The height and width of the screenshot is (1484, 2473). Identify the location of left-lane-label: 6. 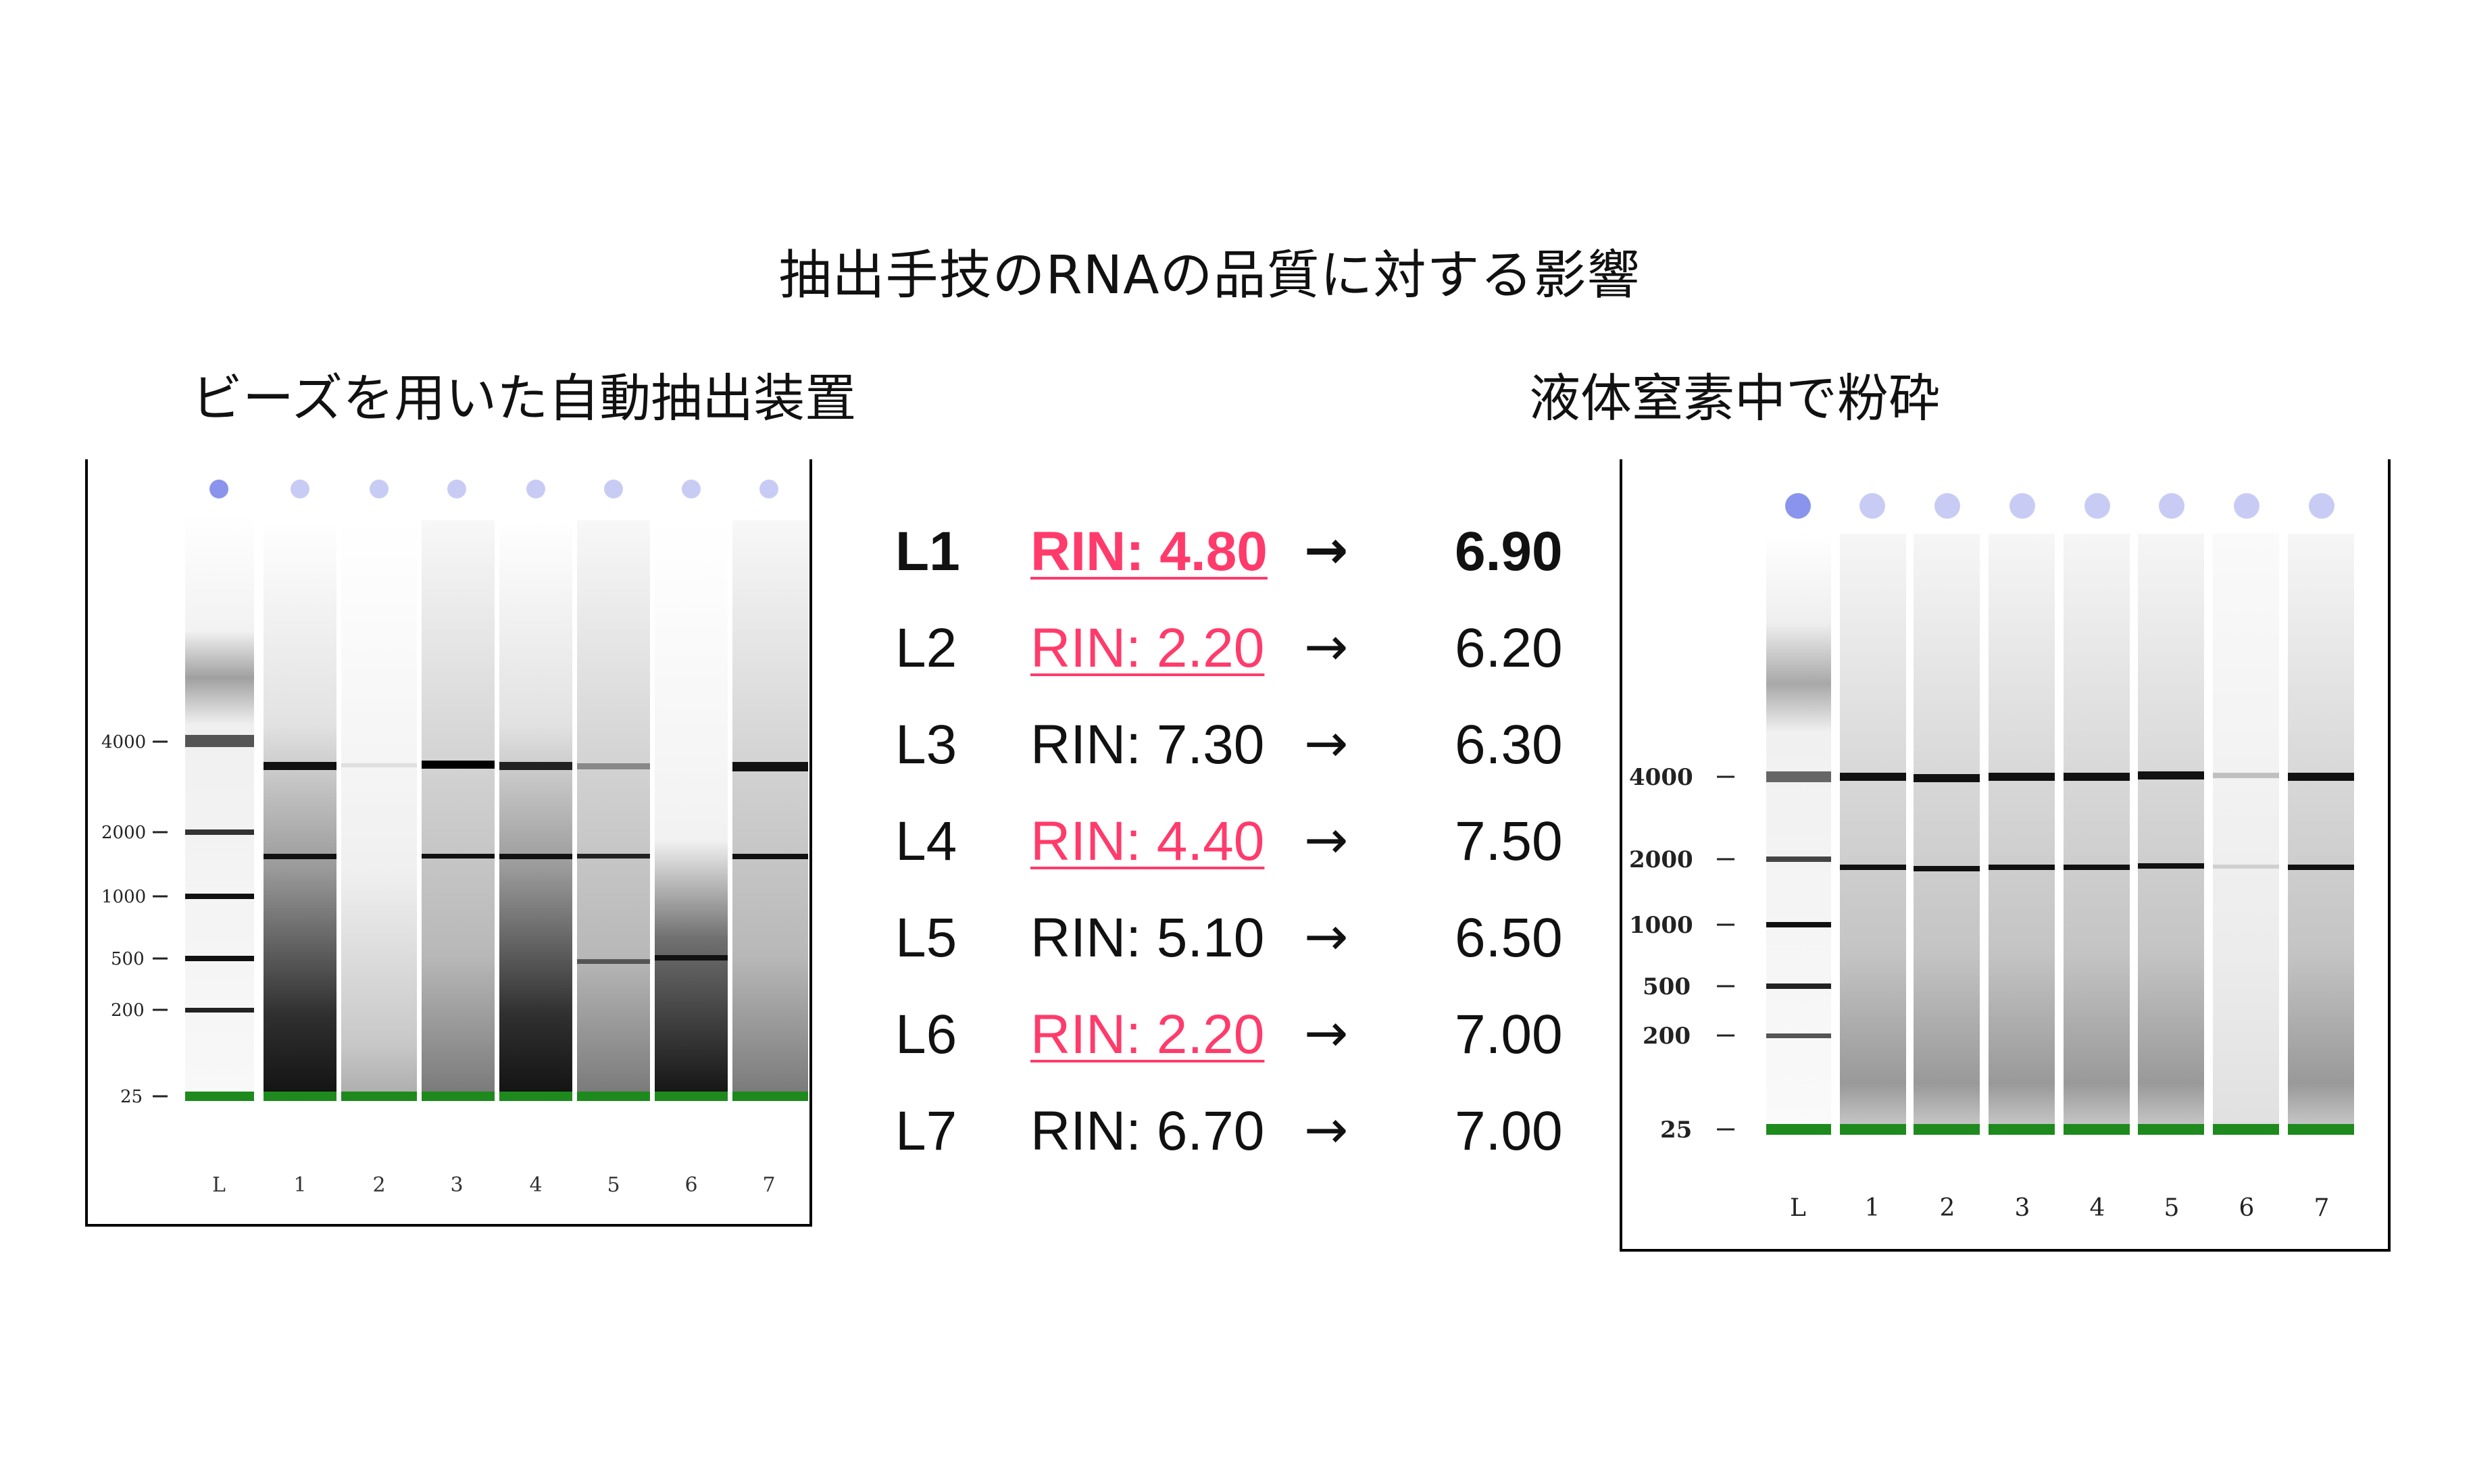
(690, 1185).